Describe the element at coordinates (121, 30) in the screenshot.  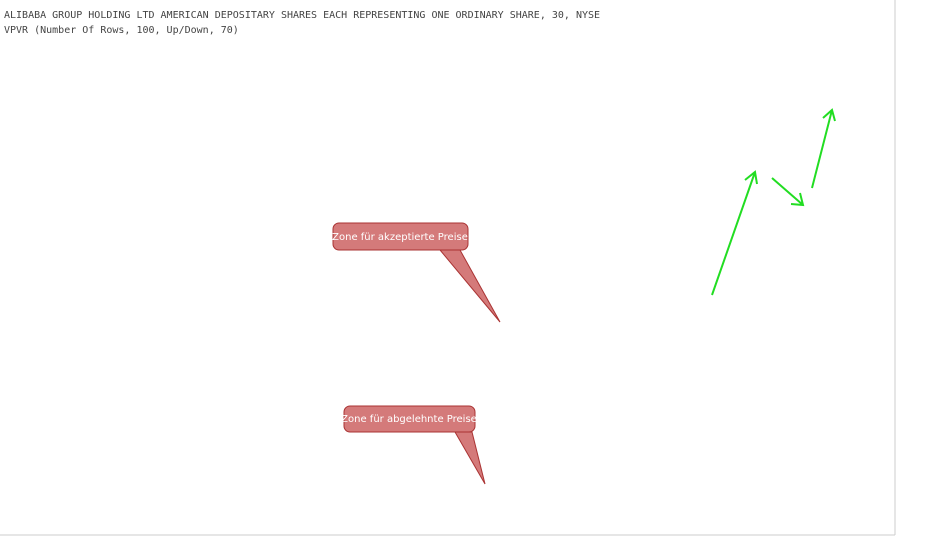
I see `indicator-label: VPVR (Number Of Rows, 100, Up/Down, 70)` at that location.